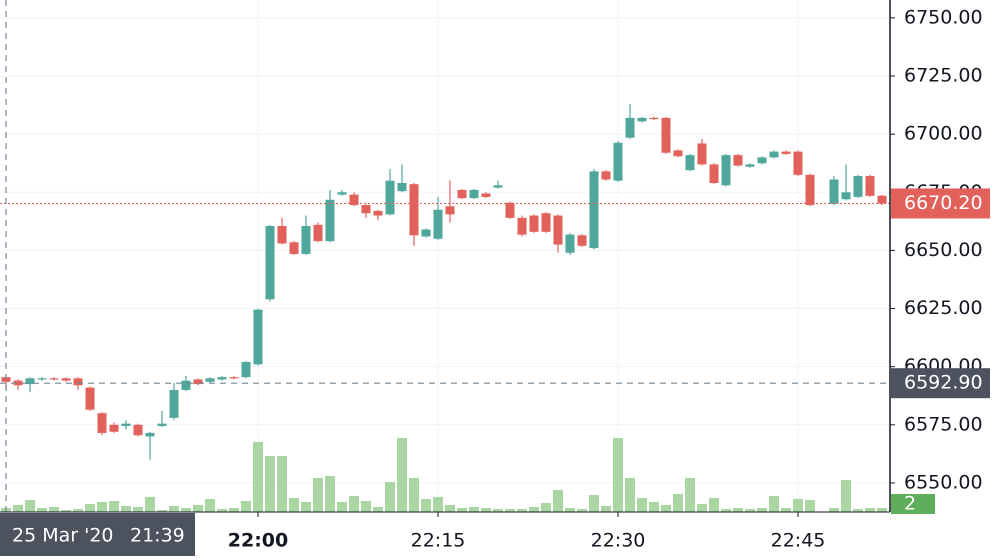 The width and height of the screenshot is (1000, 560). What do you see at coordinates (943, 482) in the screenshot?
I see `y-tick-label: 6550.00` at bounding box center [943, 482].